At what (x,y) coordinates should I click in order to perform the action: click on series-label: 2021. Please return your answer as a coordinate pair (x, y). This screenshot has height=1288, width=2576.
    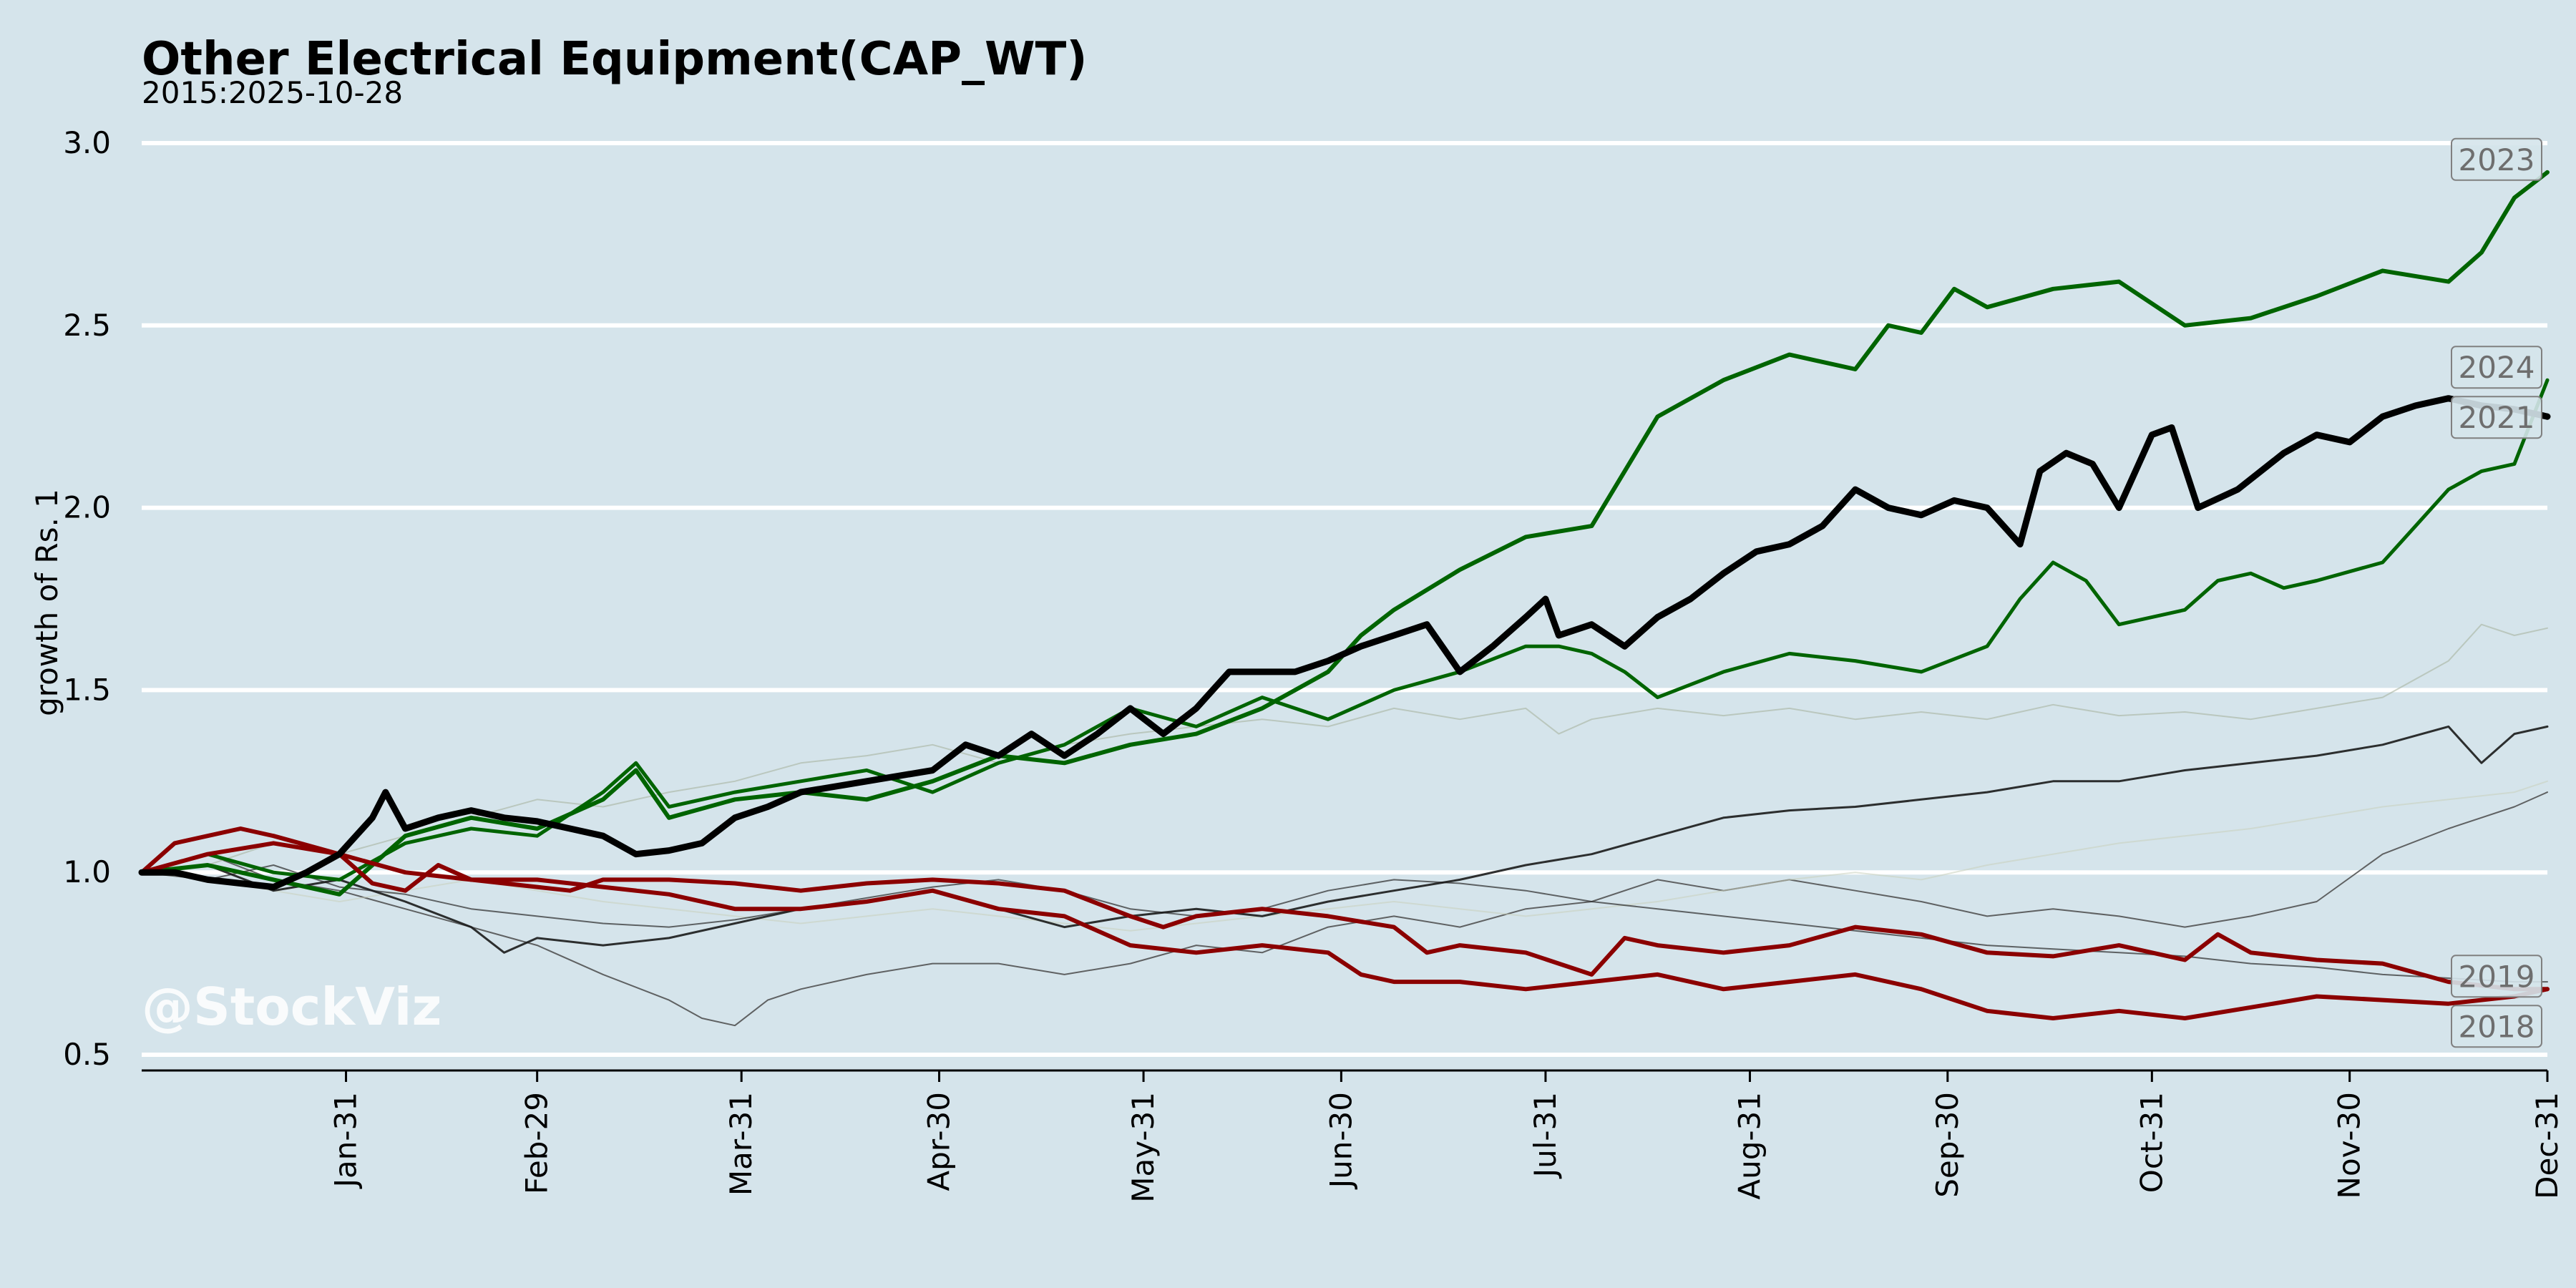
    Looking at the image, I should click on (2497, 417).